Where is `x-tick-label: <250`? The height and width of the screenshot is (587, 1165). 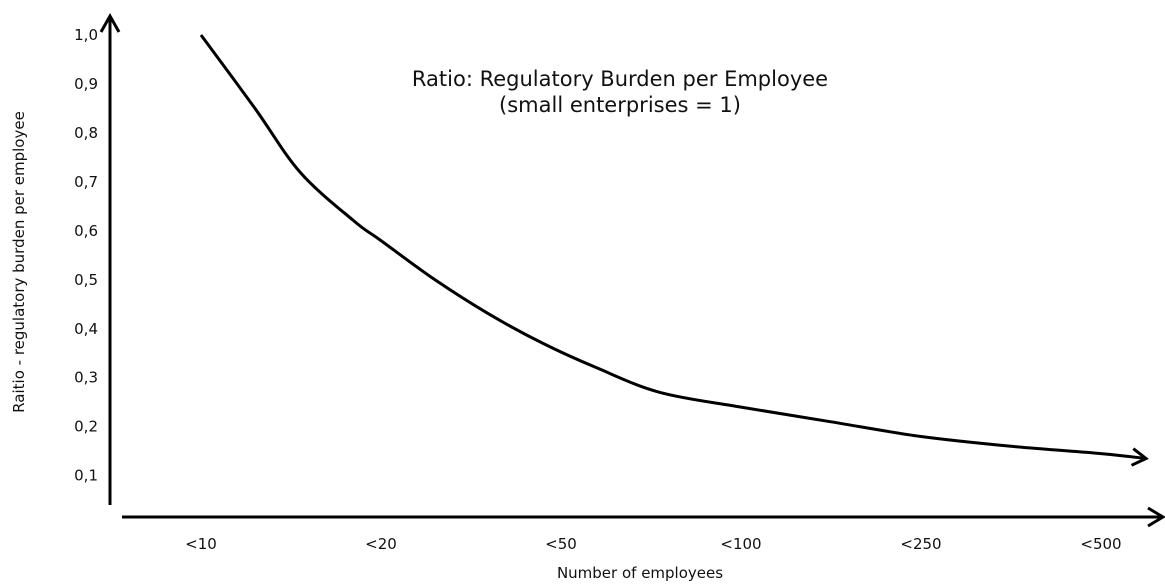
x-tick-label: <250 is located at coordinates (920, 544).